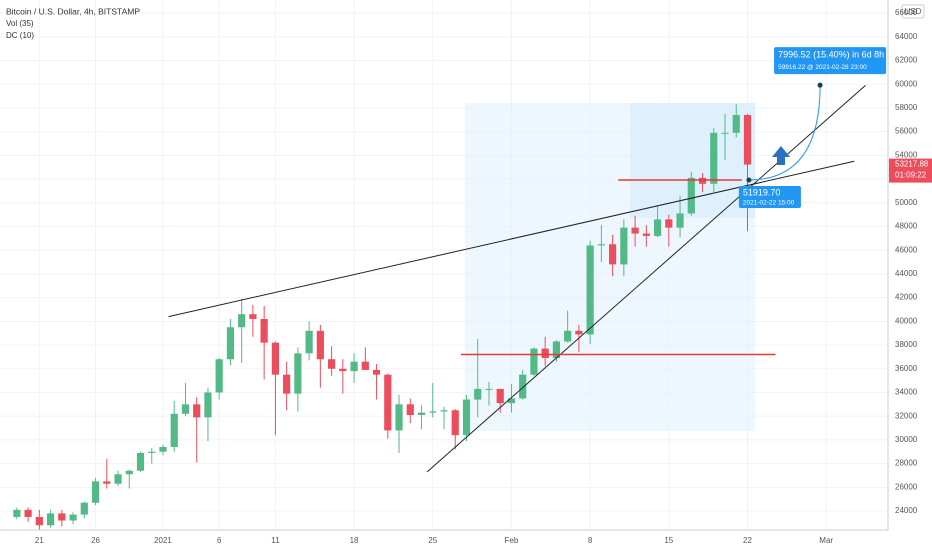 The image size is (932, 555). What do you see at coordinates (219, 540) in the screenshot?
I see `x-tick-label: 6` at bounding box center [219, 540].